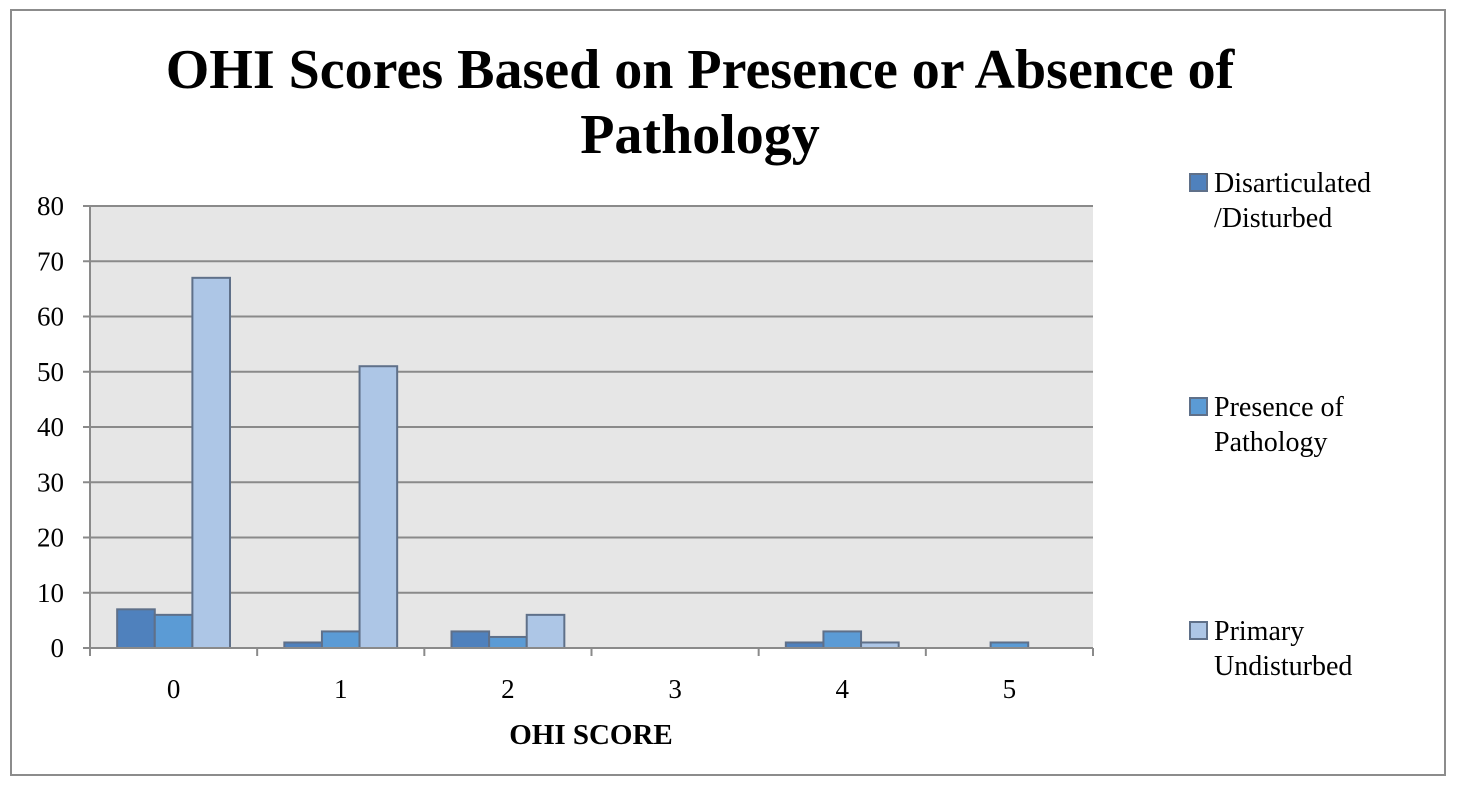  Describe the element at coordinates (1010, 689) in the screenshot. I see `x-tick-label: 5` at that location.